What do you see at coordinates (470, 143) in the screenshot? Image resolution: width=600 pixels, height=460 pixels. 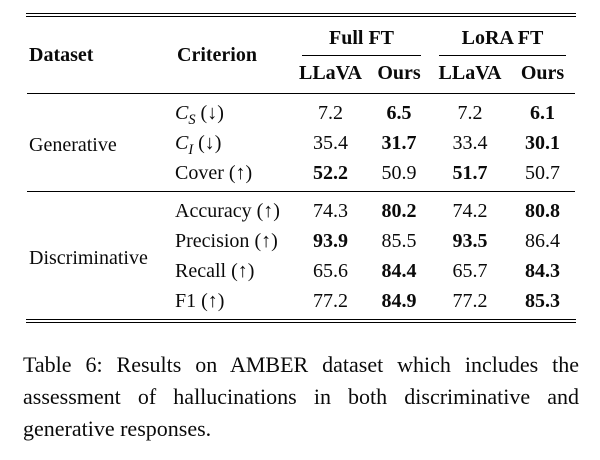 I see `metric-value: 33.4` at bounding box center [470, 143].